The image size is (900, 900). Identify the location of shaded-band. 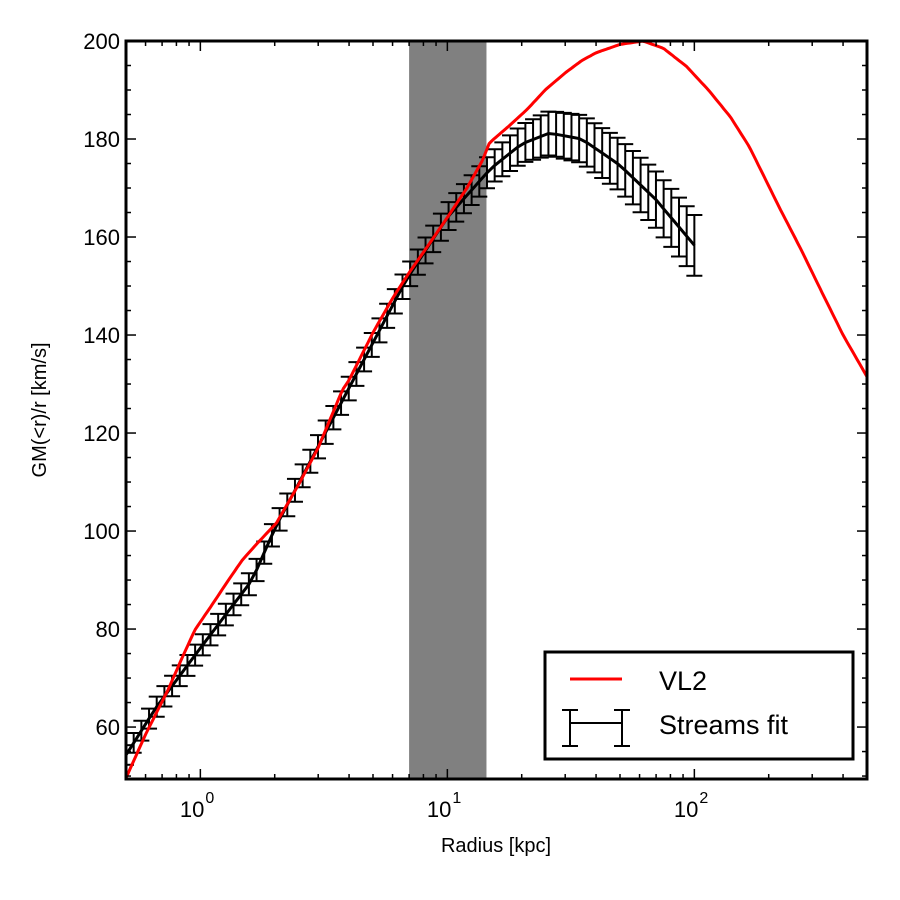
(448, 410).